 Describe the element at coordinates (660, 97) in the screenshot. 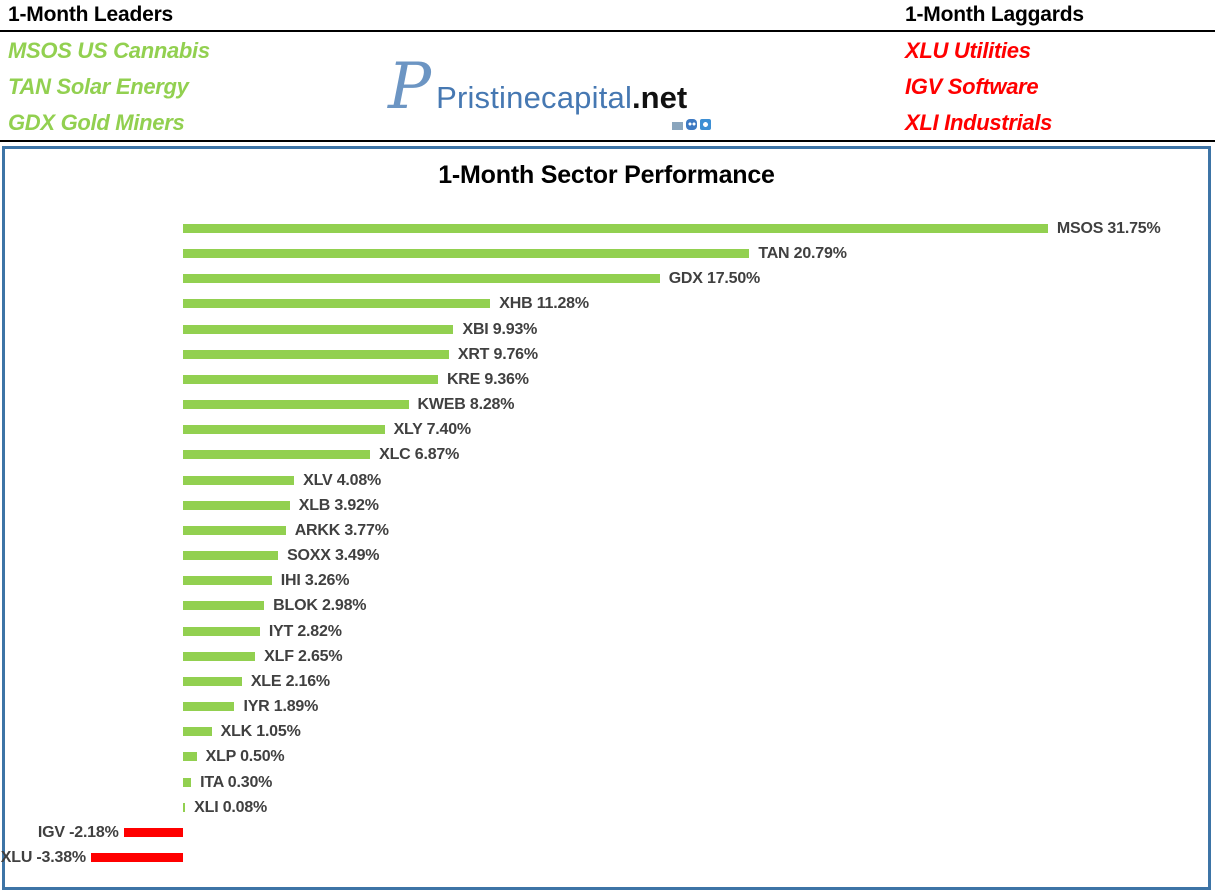

I see `logo-tld: .net` at that location.